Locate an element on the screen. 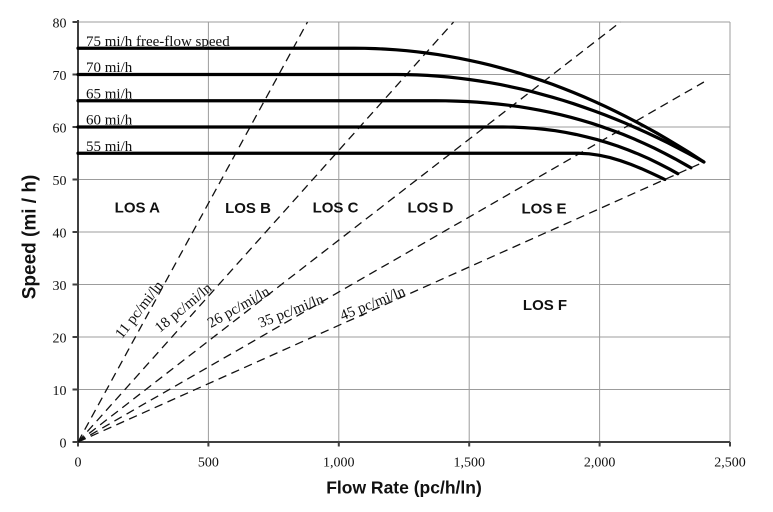  svg-text: 80 is located at coordinates (60, 24).